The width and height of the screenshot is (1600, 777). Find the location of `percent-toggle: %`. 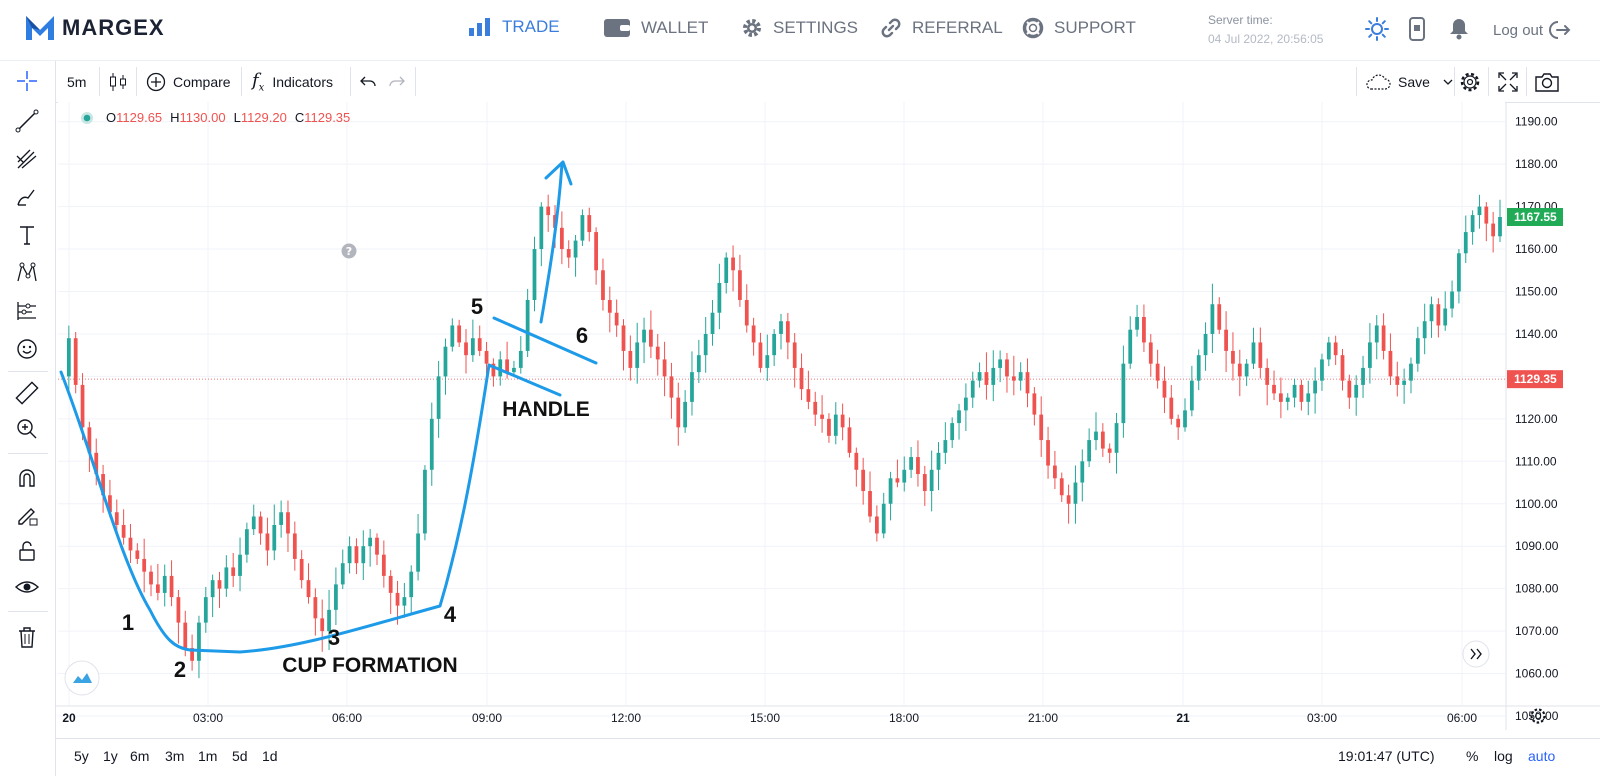

percent-toggle: % is located at coordinates (1472, 756).